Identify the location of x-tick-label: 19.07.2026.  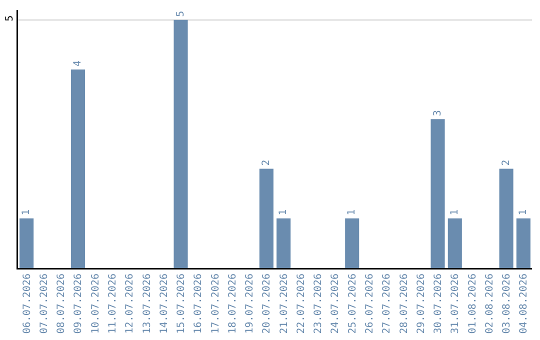
(250, 304).